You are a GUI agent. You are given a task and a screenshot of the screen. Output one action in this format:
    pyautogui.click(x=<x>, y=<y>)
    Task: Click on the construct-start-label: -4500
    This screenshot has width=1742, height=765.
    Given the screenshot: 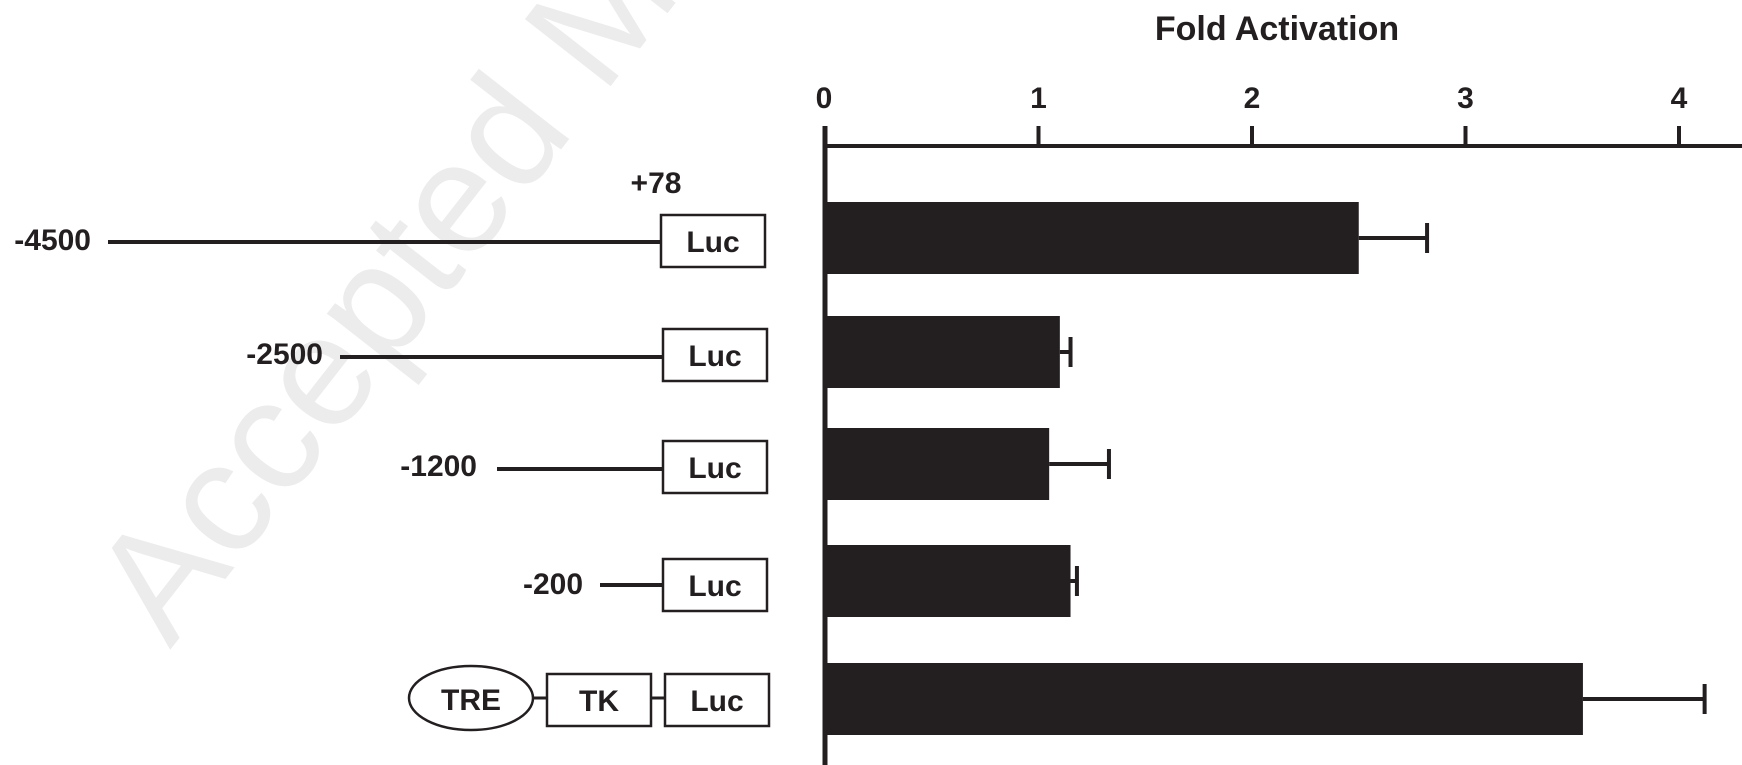 What is the action you would take?
    pyautogui.click(x=52, y=240)
    